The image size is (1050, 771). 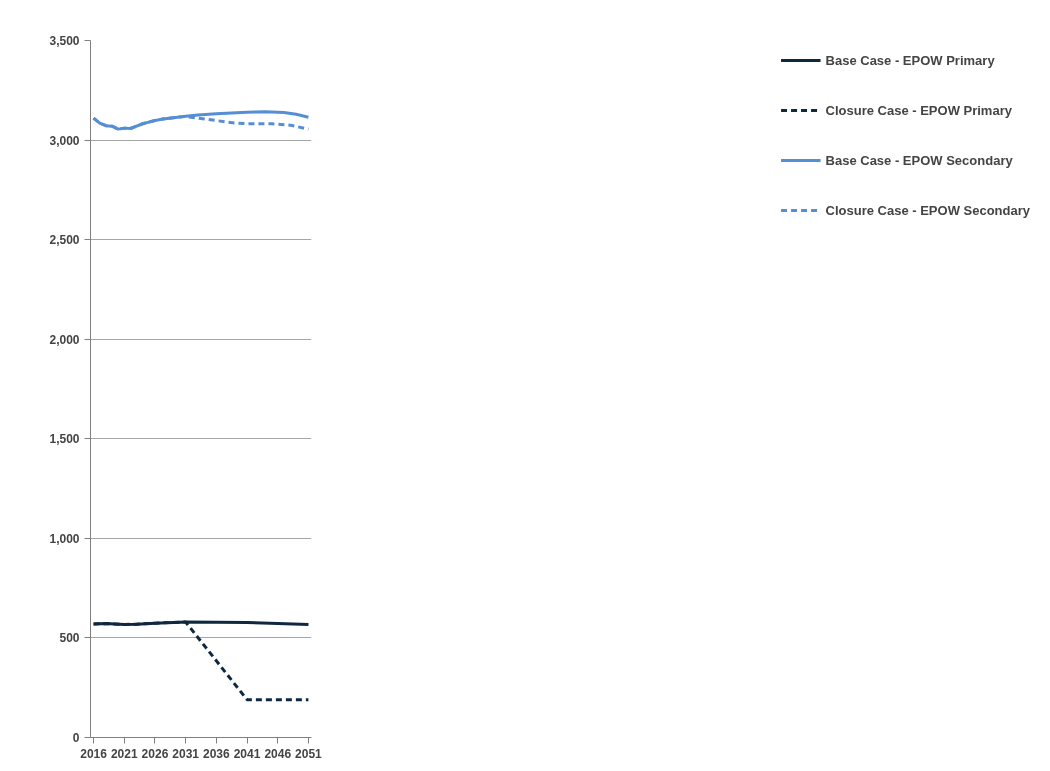 What do you see at coordinates (247, 753) in the screenshot?
I see `x-tick-label: 2041` at bounding box center [247, 753].